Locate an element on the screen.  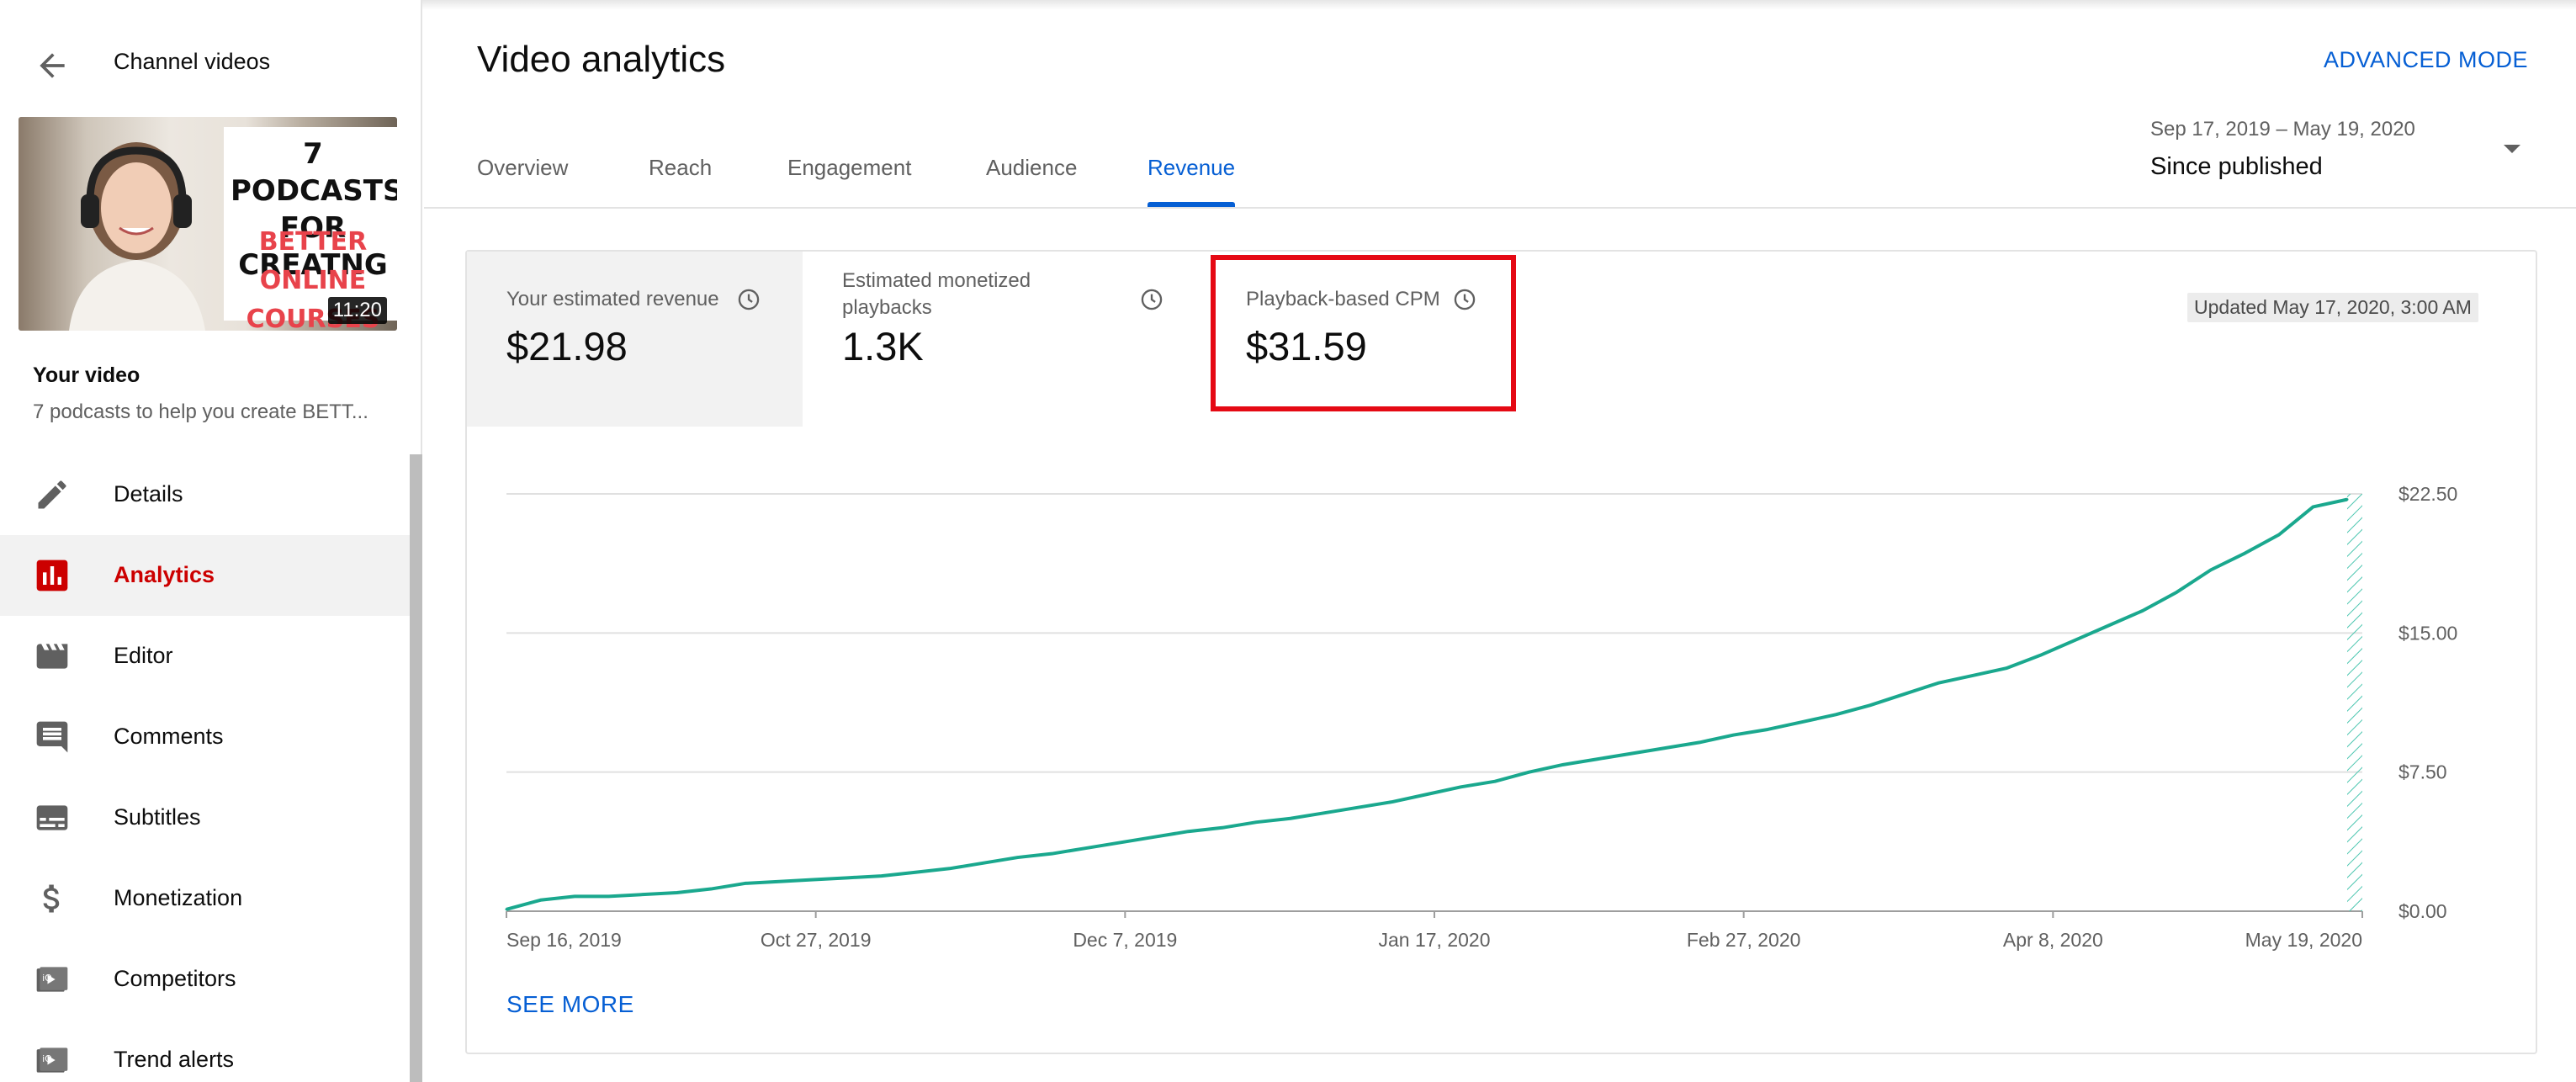
sidebar-item-comments: Comments is located at coordinates (205, 737).